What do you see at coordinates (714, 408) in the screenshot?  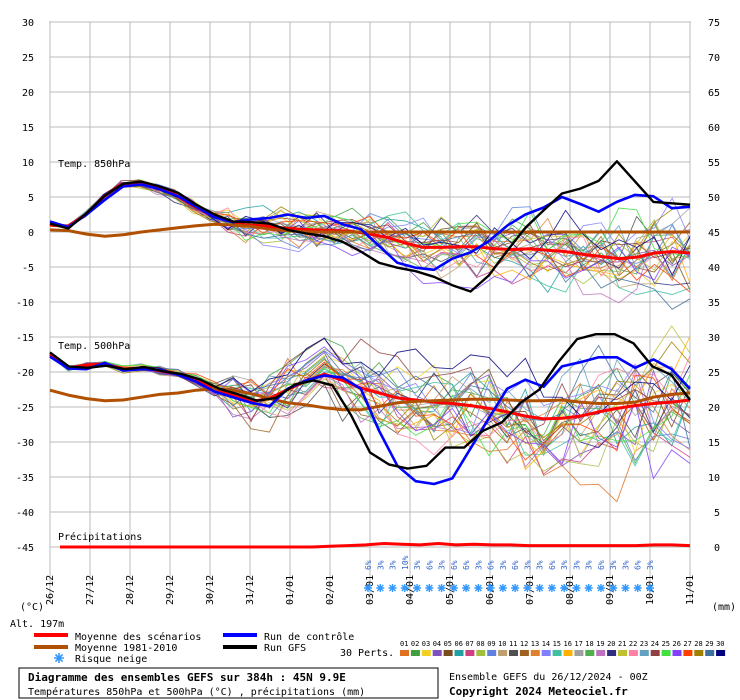 I see `y2-tick-label: 20` at bounding box center [714, 408].